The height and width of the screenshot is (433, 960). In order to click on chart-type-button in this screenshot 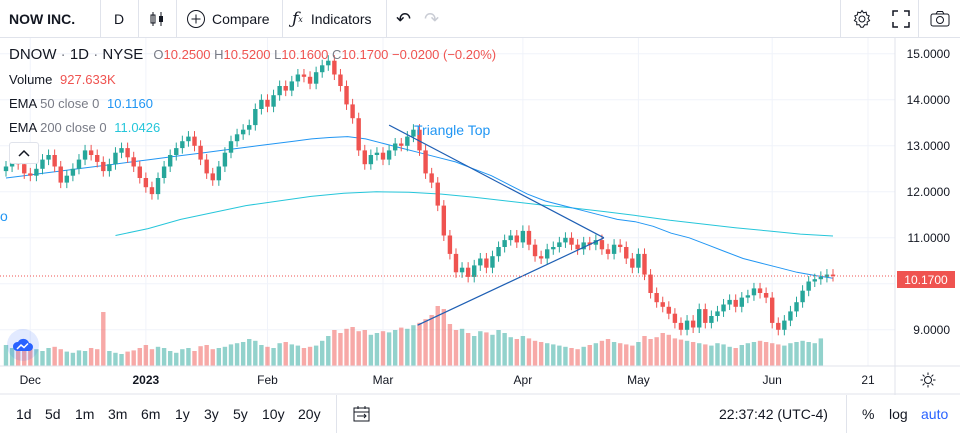, I will do `click(157, 19)`.